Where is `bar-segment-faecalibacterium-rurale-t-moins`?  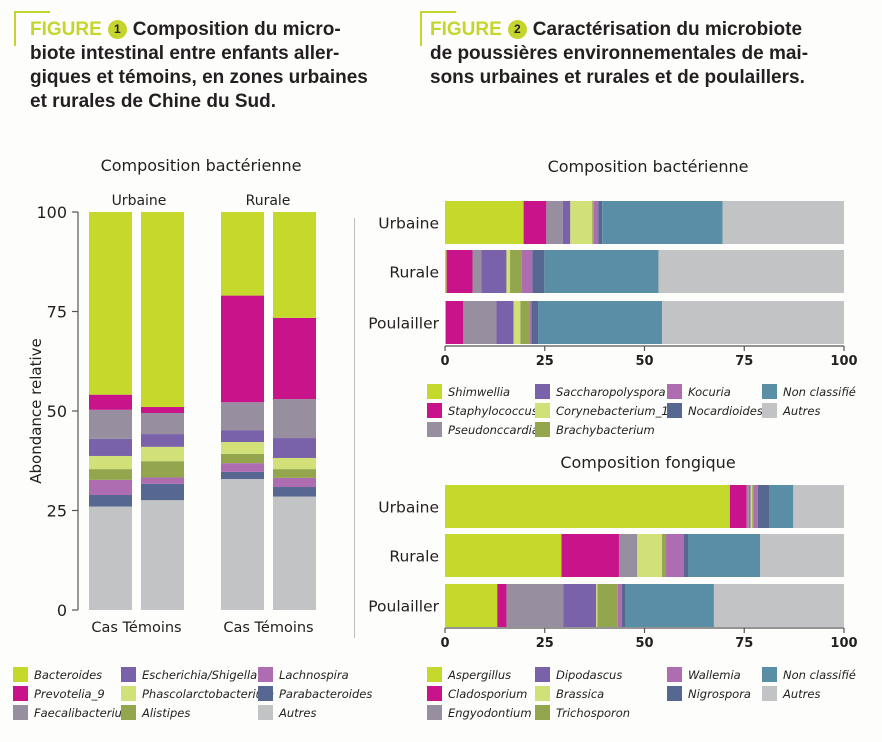 bar-segment-faecalibacterium-rurale-t-moins is located at coordinates (294, 419).